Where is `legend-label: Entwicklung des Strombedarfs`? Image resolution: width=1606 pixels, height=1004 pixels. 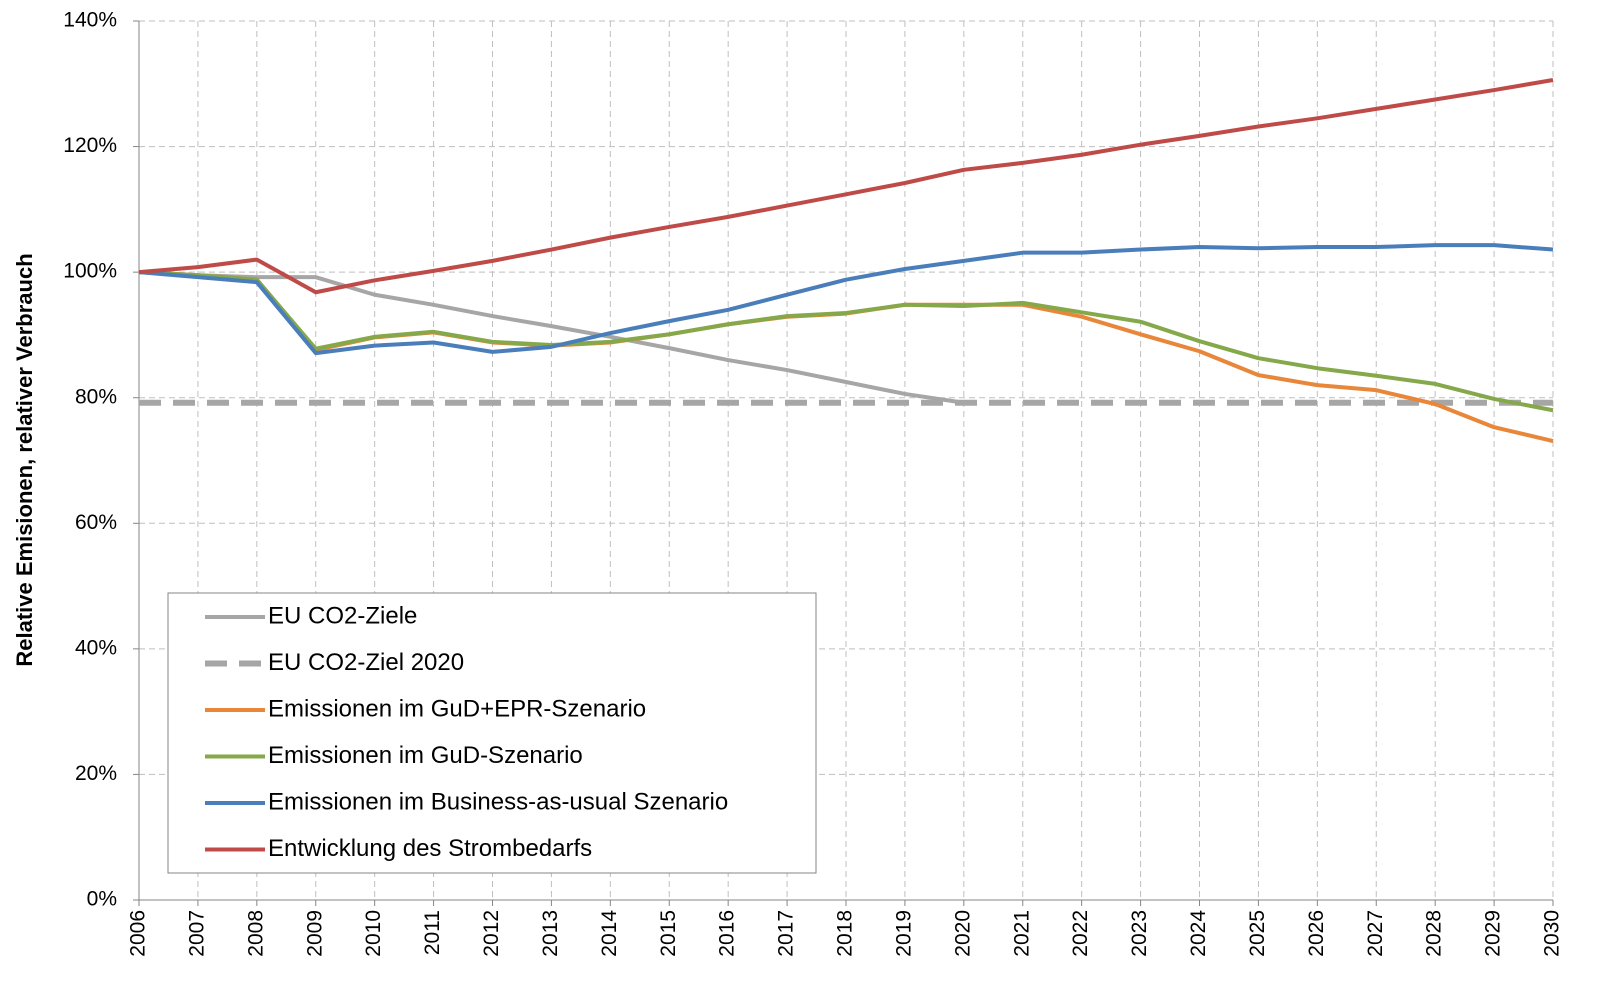 legend-label: Entwicklung des Strombedarfs is located at coordinates (430, 848).